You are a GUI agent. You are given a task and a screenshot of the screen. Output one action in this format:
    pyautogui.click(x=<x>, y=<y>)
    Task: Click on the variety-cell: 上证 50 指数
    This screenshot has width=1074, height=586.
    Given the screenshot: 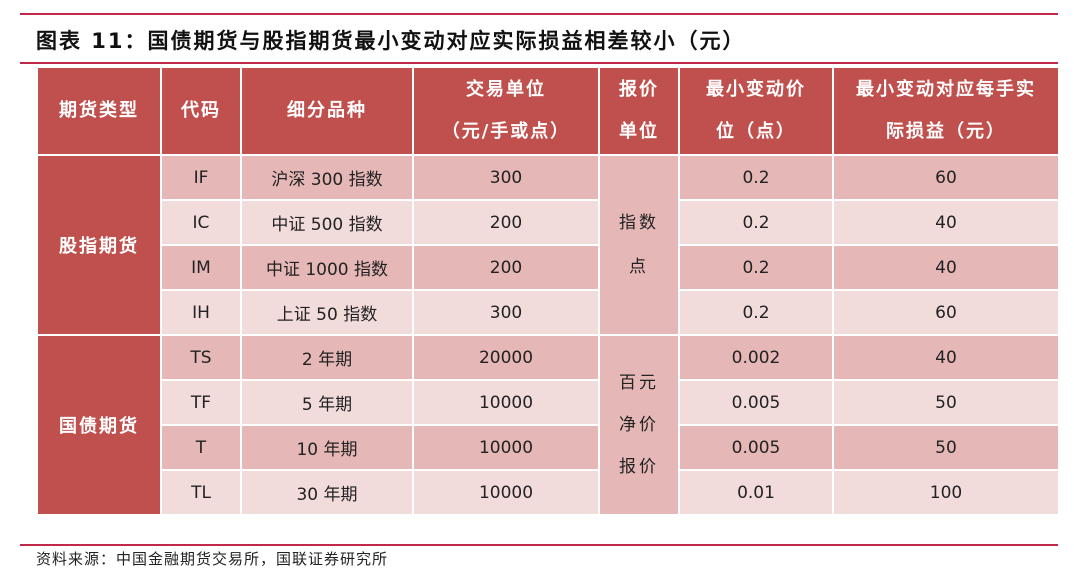 What is the action you would take?
    pyautogui.click(x=327, y=312)
    